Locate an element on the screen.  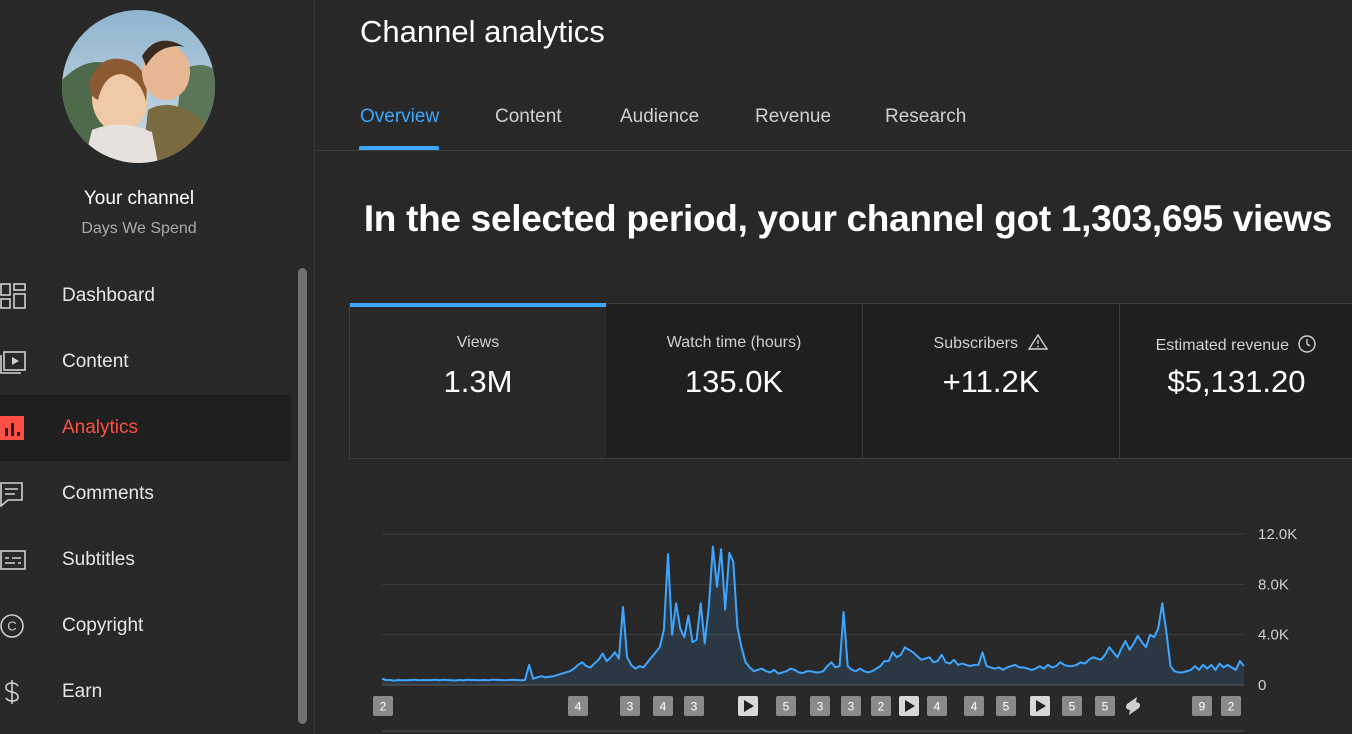
dashboard-icon is located at coordinates (13, 296).